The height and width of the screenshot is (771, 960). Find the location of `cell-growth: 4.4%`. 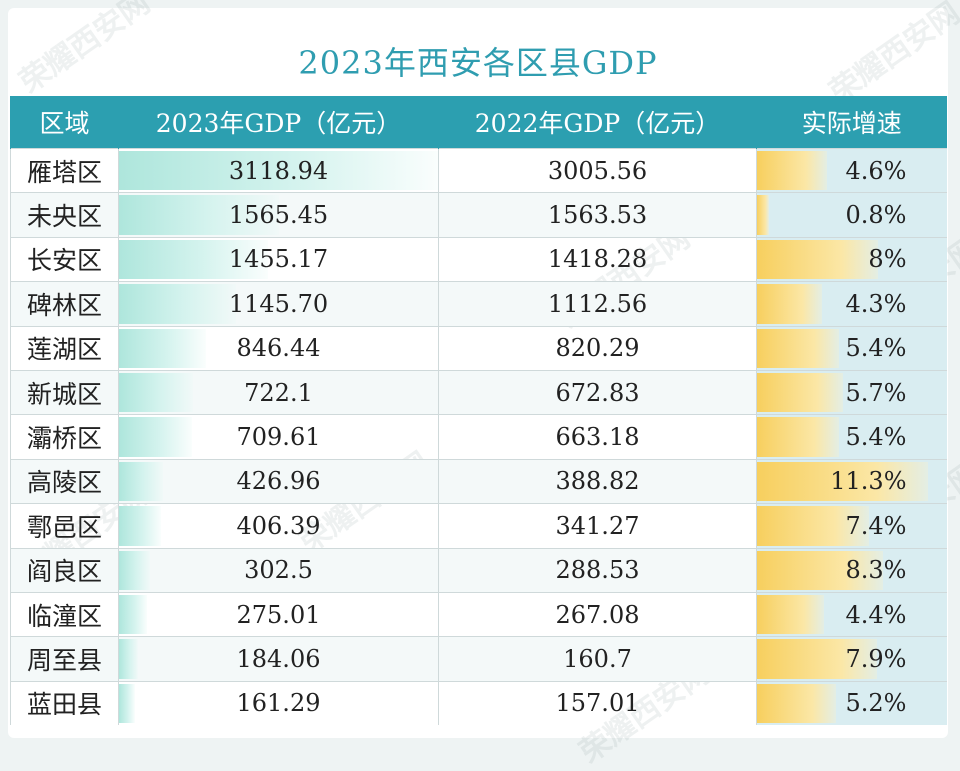

cell-growth: 4.4% is located at coordinates (851, 614).